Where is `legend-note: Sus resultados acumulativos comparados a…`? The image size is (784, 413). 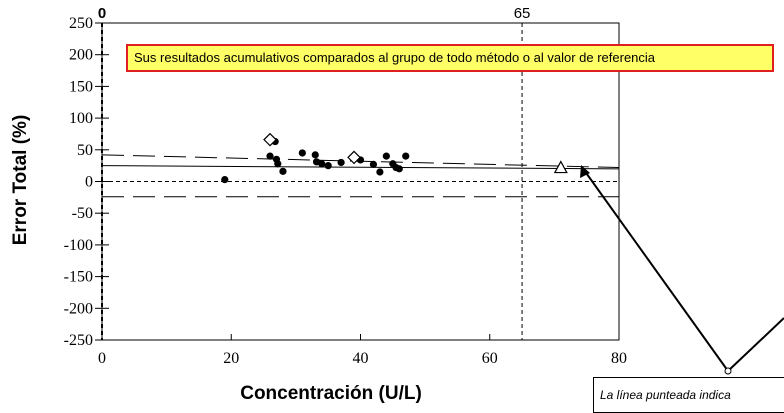
legend-note: Sus resultados acumulativos comparados a… is located at coordinates (450, 58).